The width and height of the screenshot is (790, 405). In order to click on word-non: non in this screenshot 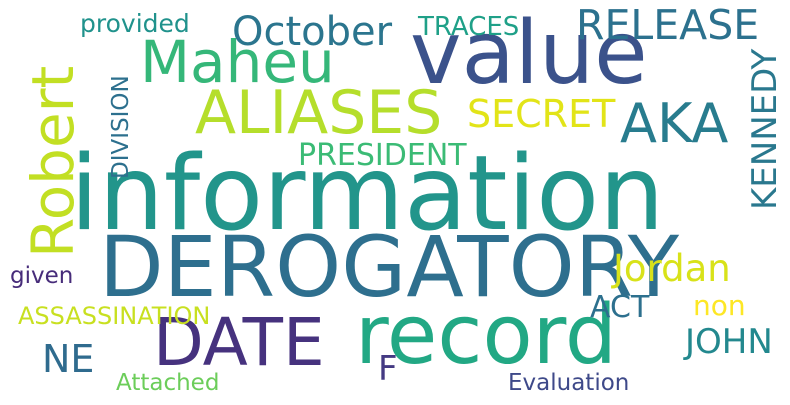, I will do `click(719, 305)`.